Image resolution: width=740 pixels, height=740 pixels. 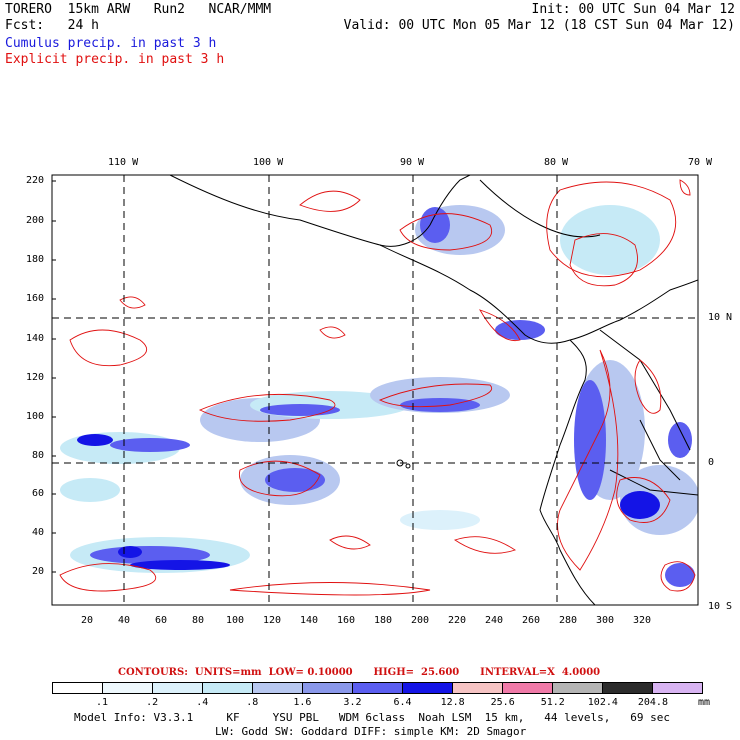 I want to click on model-run-title: TORERO 15km ARW Run2 NCAR/MMM, so click(x=138, y=9).